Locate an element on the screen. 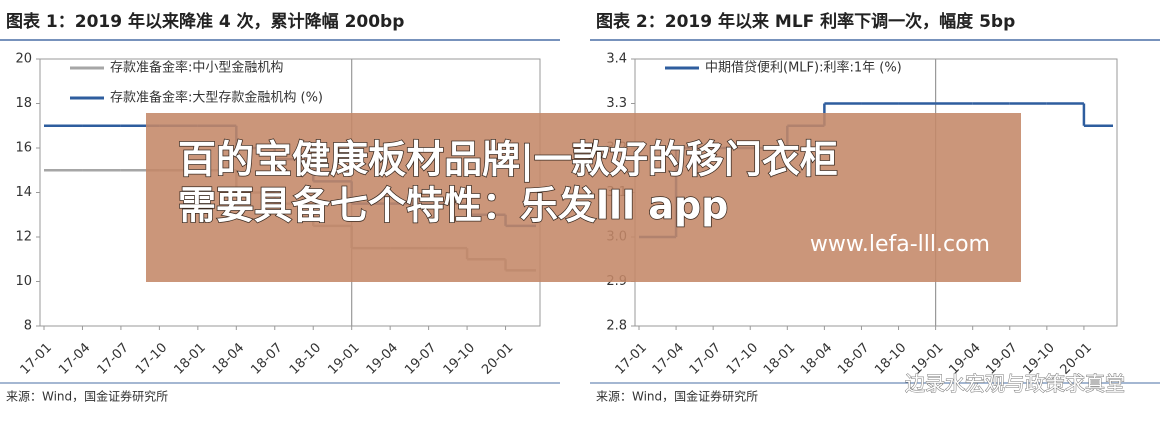 The image size is (1166, 438). y-tick-label: 16 is located at coordinates (23, 148).